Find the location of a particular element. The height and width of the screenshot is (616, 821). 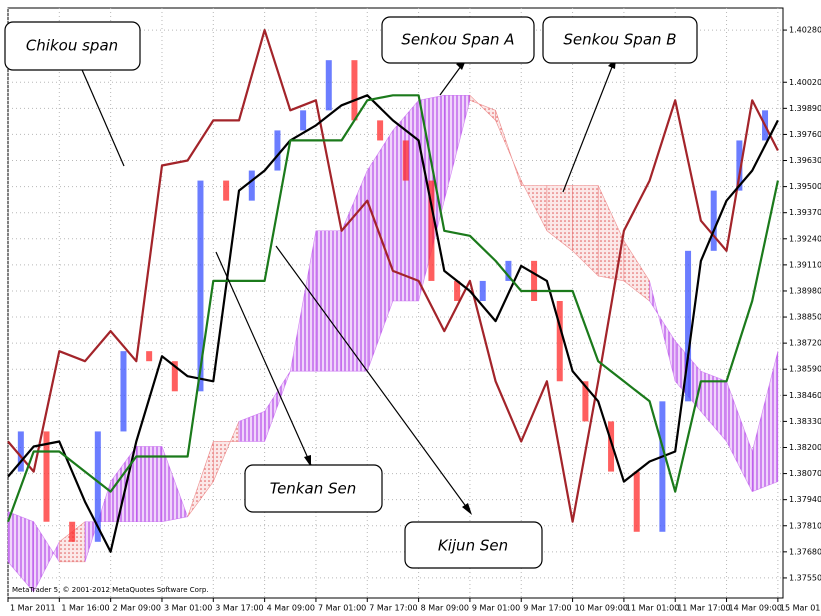

annotation: Chikou span is located at coordinates (72, 46).